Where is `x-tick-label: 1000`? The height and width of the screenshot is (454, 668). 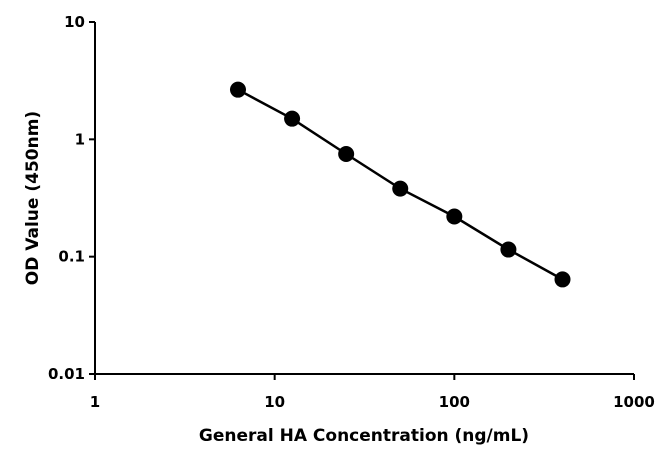 x-tick-label: 1000 is located at coordinates (634, 402).